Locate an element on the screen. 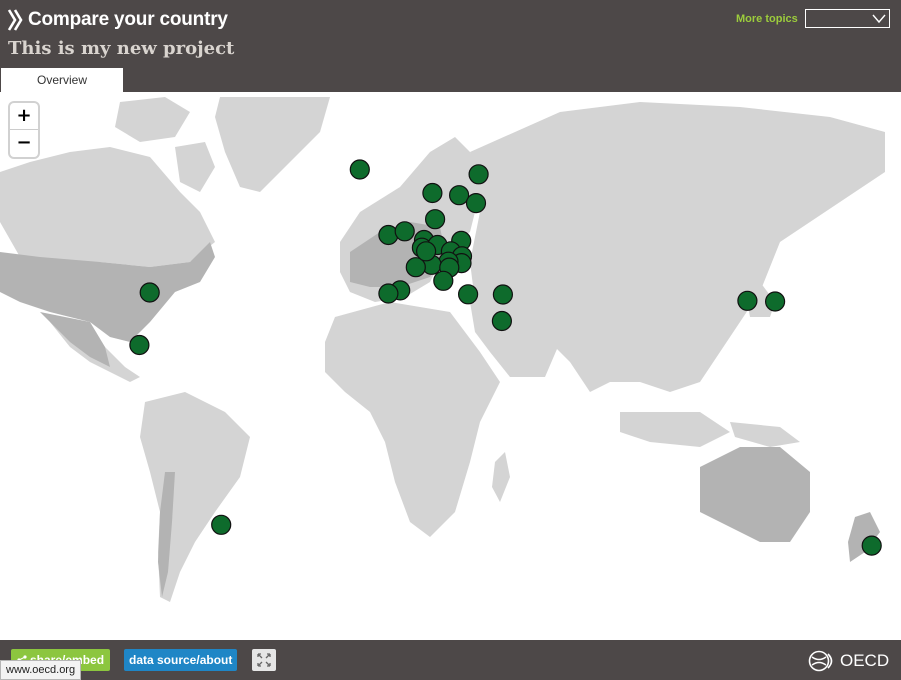 This screenshot has width=901, height=680. land-usa is located at coordinates (107, 292).